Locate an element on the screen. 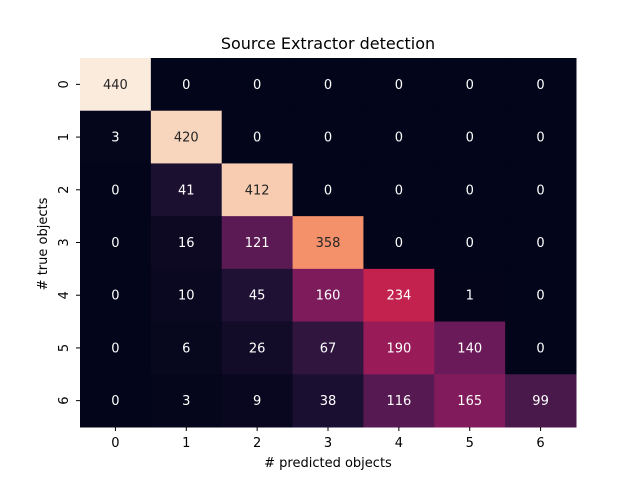 The width and height of the screenshot is (640, 480). cell-value-label: 67 is located at coordinates (328, 348).